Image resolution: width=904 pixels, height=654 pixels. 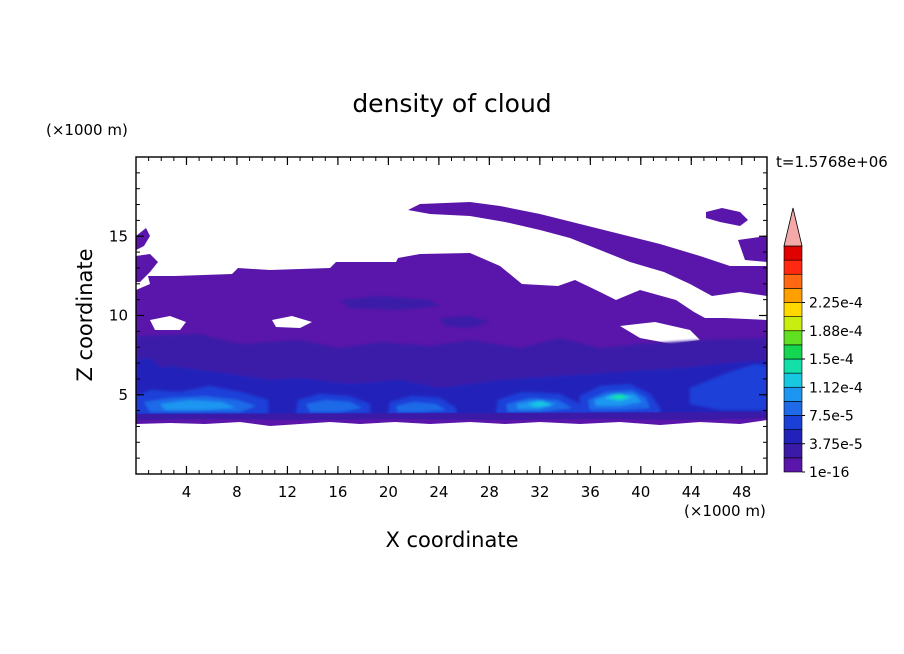 What do you see at coordinates (741, 492) in the screenshot?
I see `x-tick-label: 48` at bounding box center [741, 492].